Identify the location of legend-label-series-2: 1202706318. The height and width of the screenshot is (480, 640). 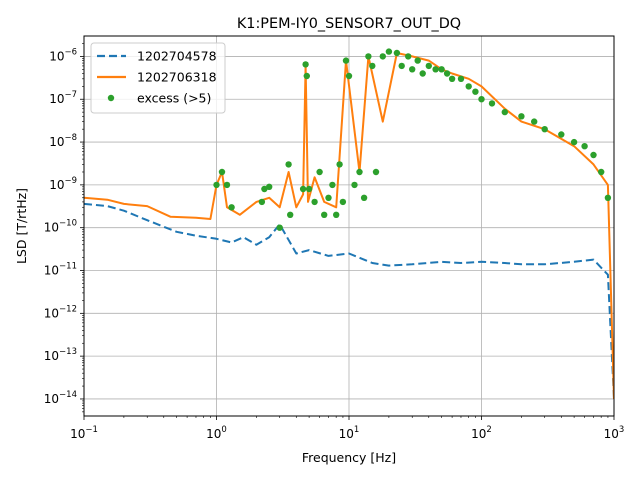
(177, 77).